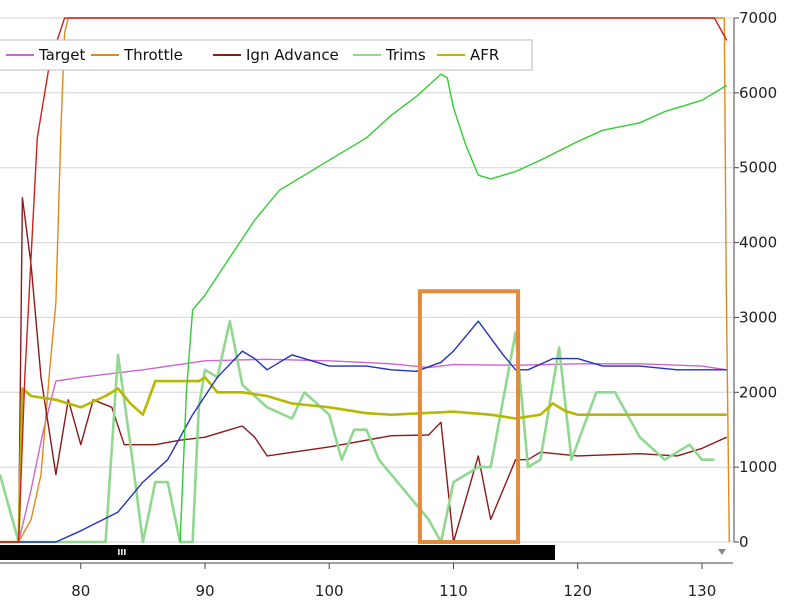 The height and width of the screenshot is (615, 800). Describe the element at coordinates (62, 55) in the screenshot. I see `legend-label-target: Target` at that location.